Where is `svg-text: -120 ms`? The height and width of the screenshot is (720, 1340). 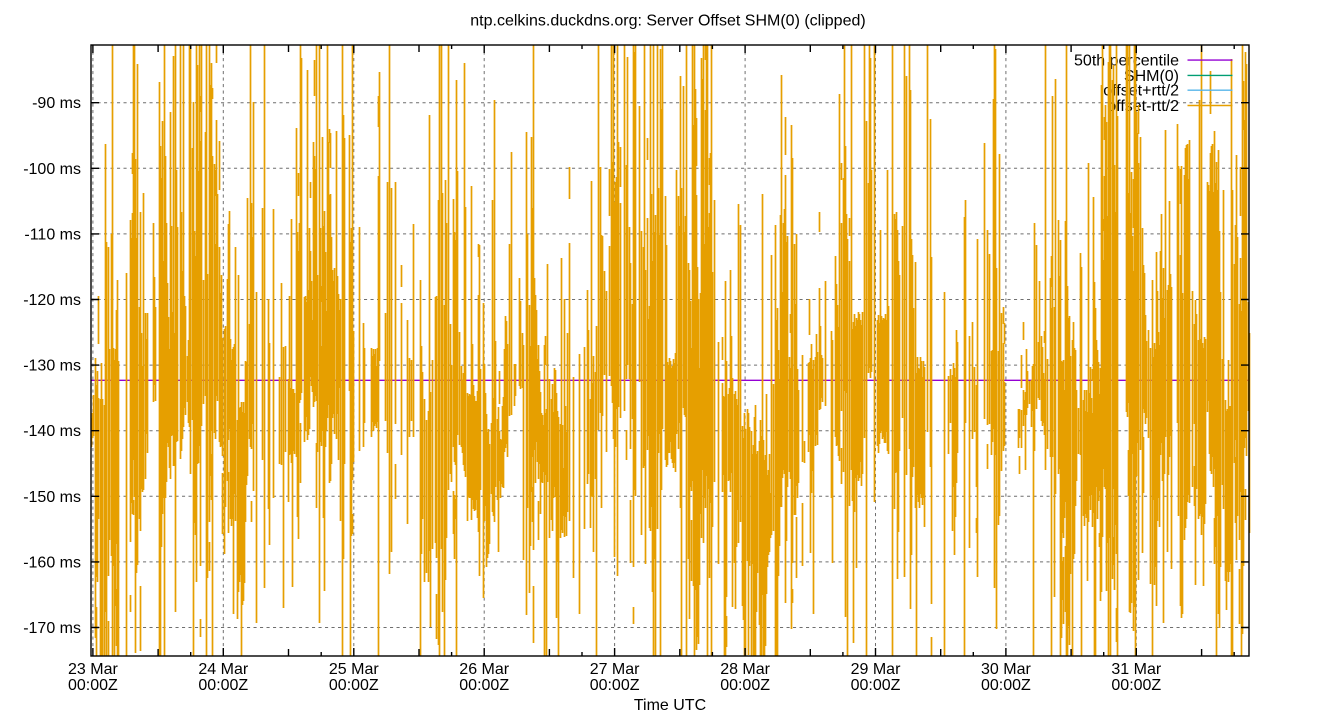 svg-text: -120 ms is located at coordinates (52, 300).